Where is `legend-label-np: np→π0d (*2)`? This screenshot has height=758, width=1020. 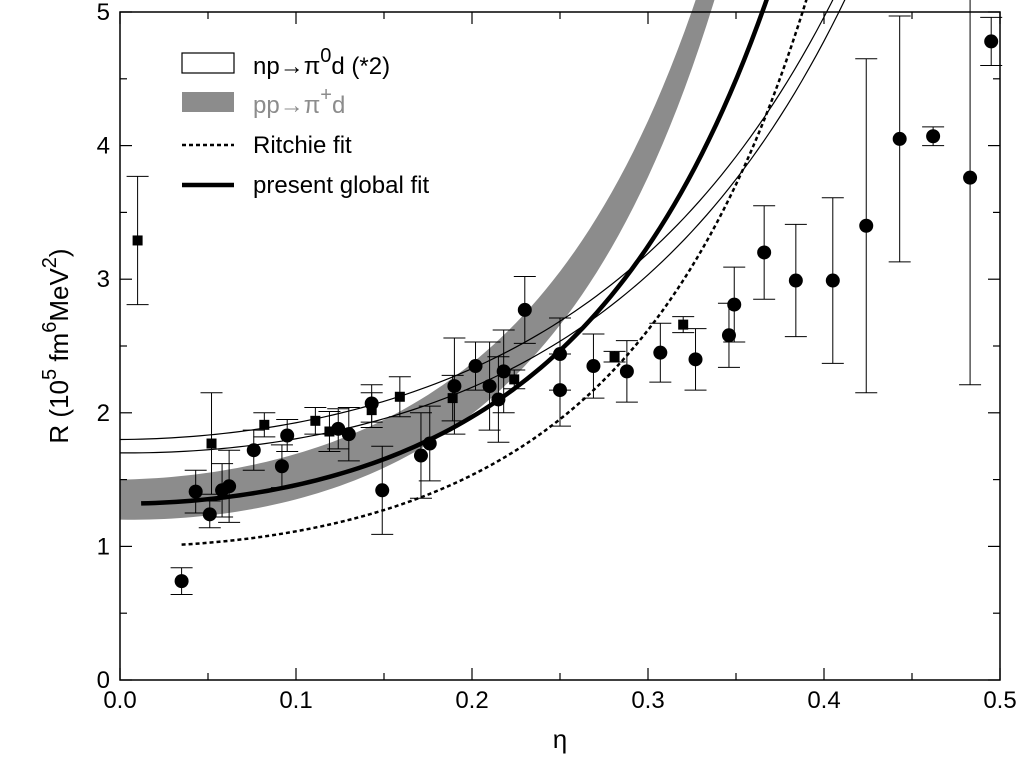 legend-label-np: np→π0d (*2) is located at coordinates (321, 62).